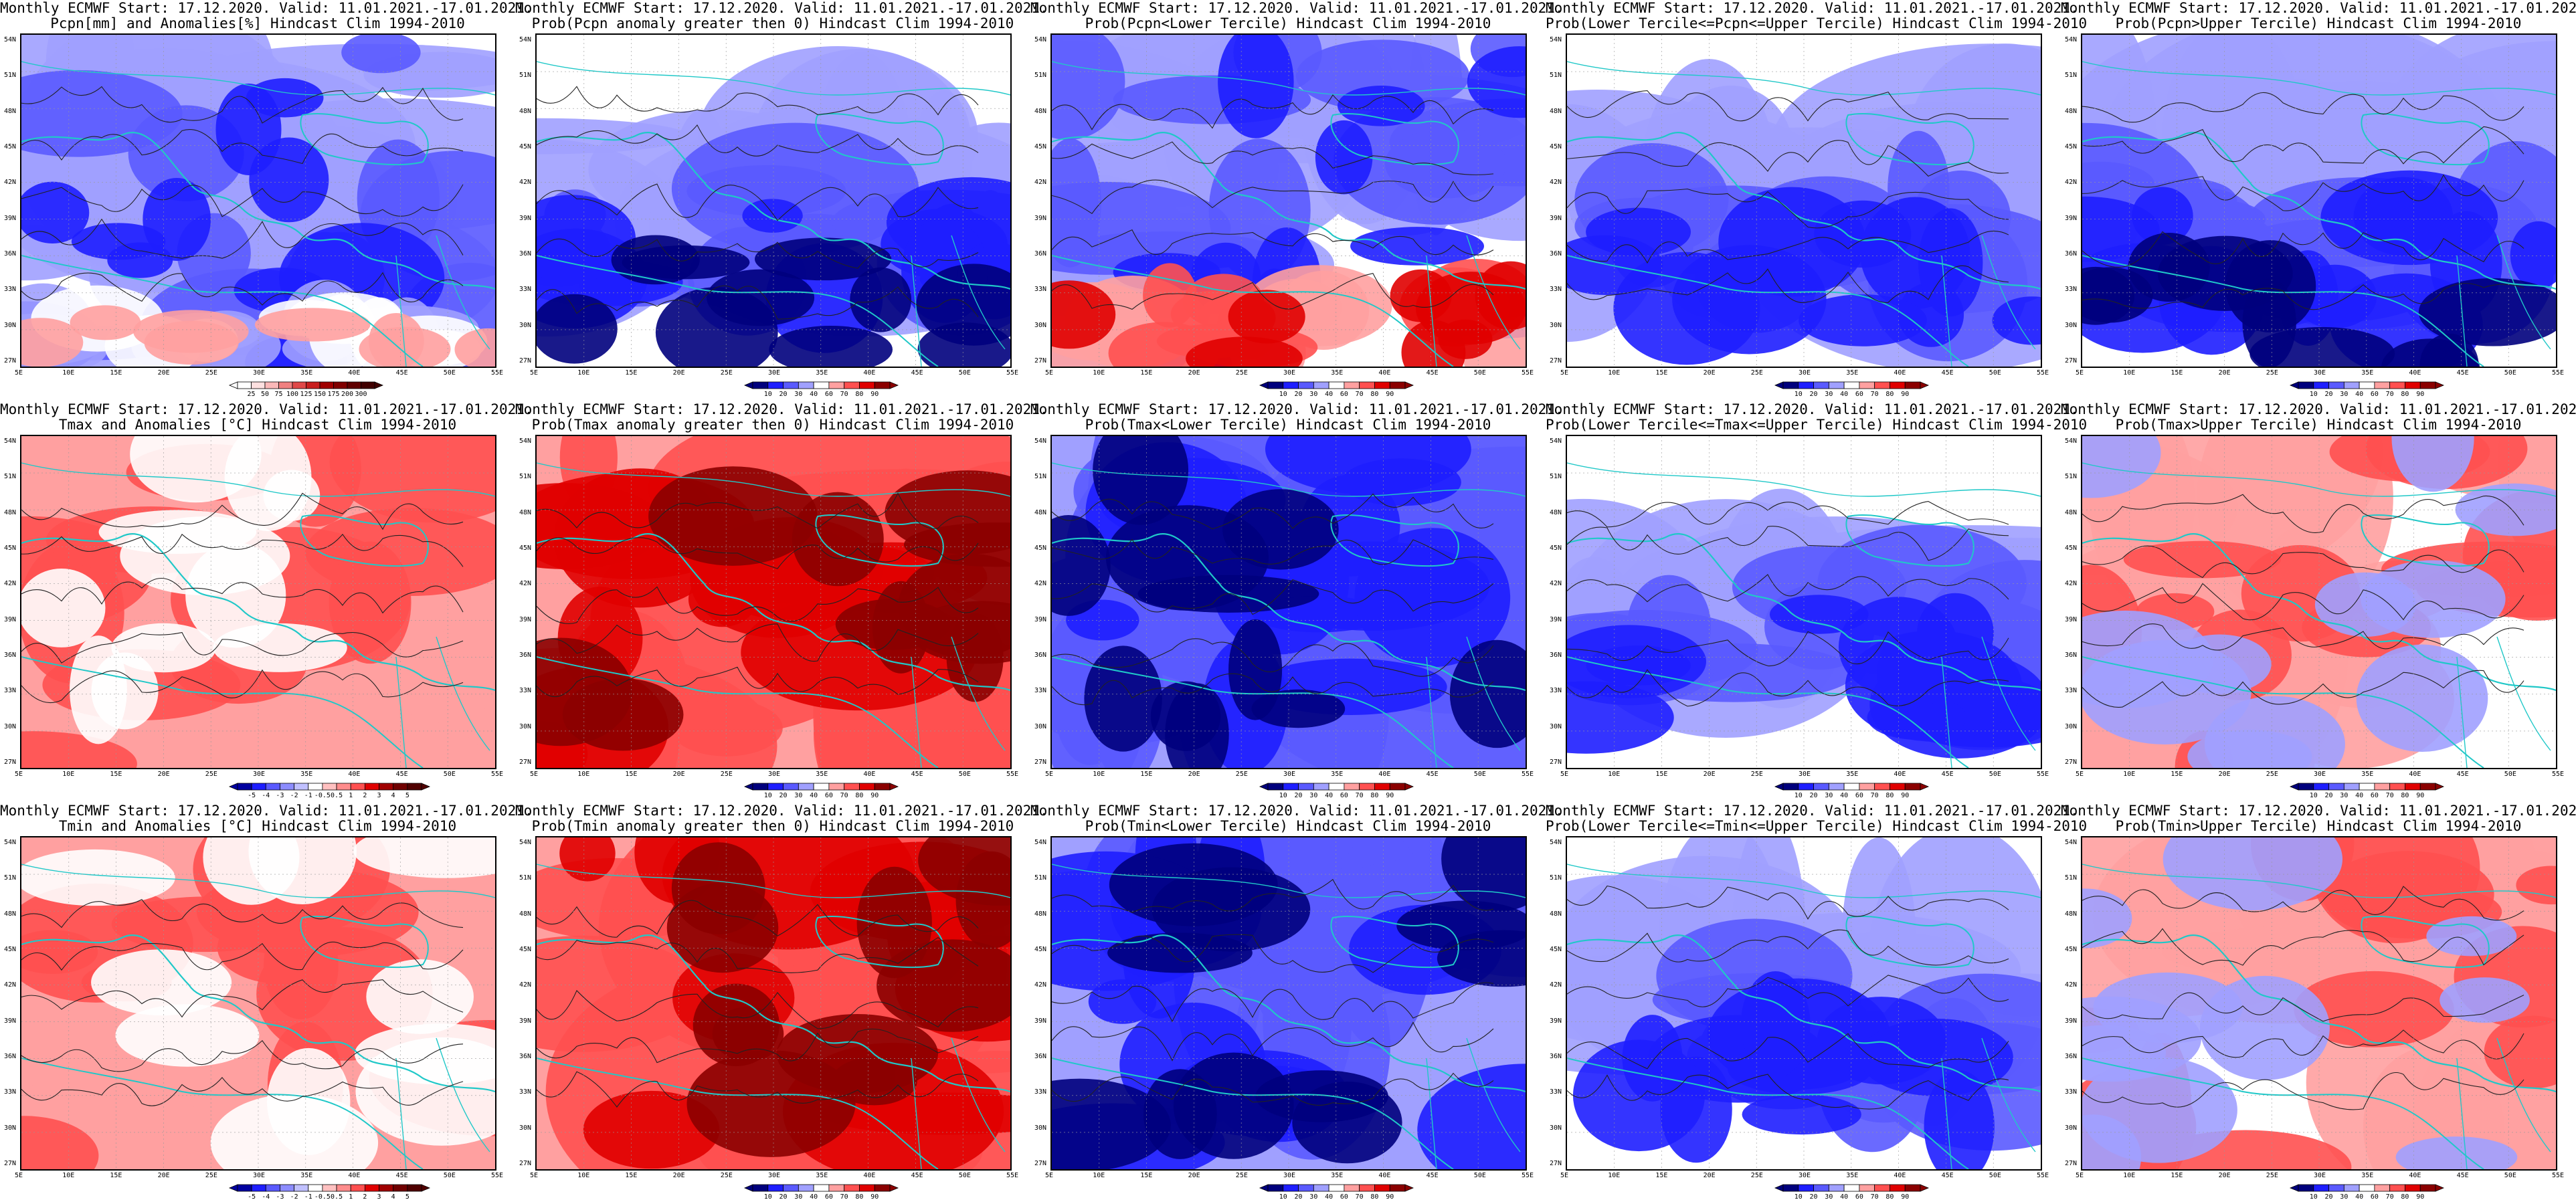  What do you see at coordinates (498, 774) in the screenshot?
I see `lon-label: 55E` at bounding box center [498, 774].